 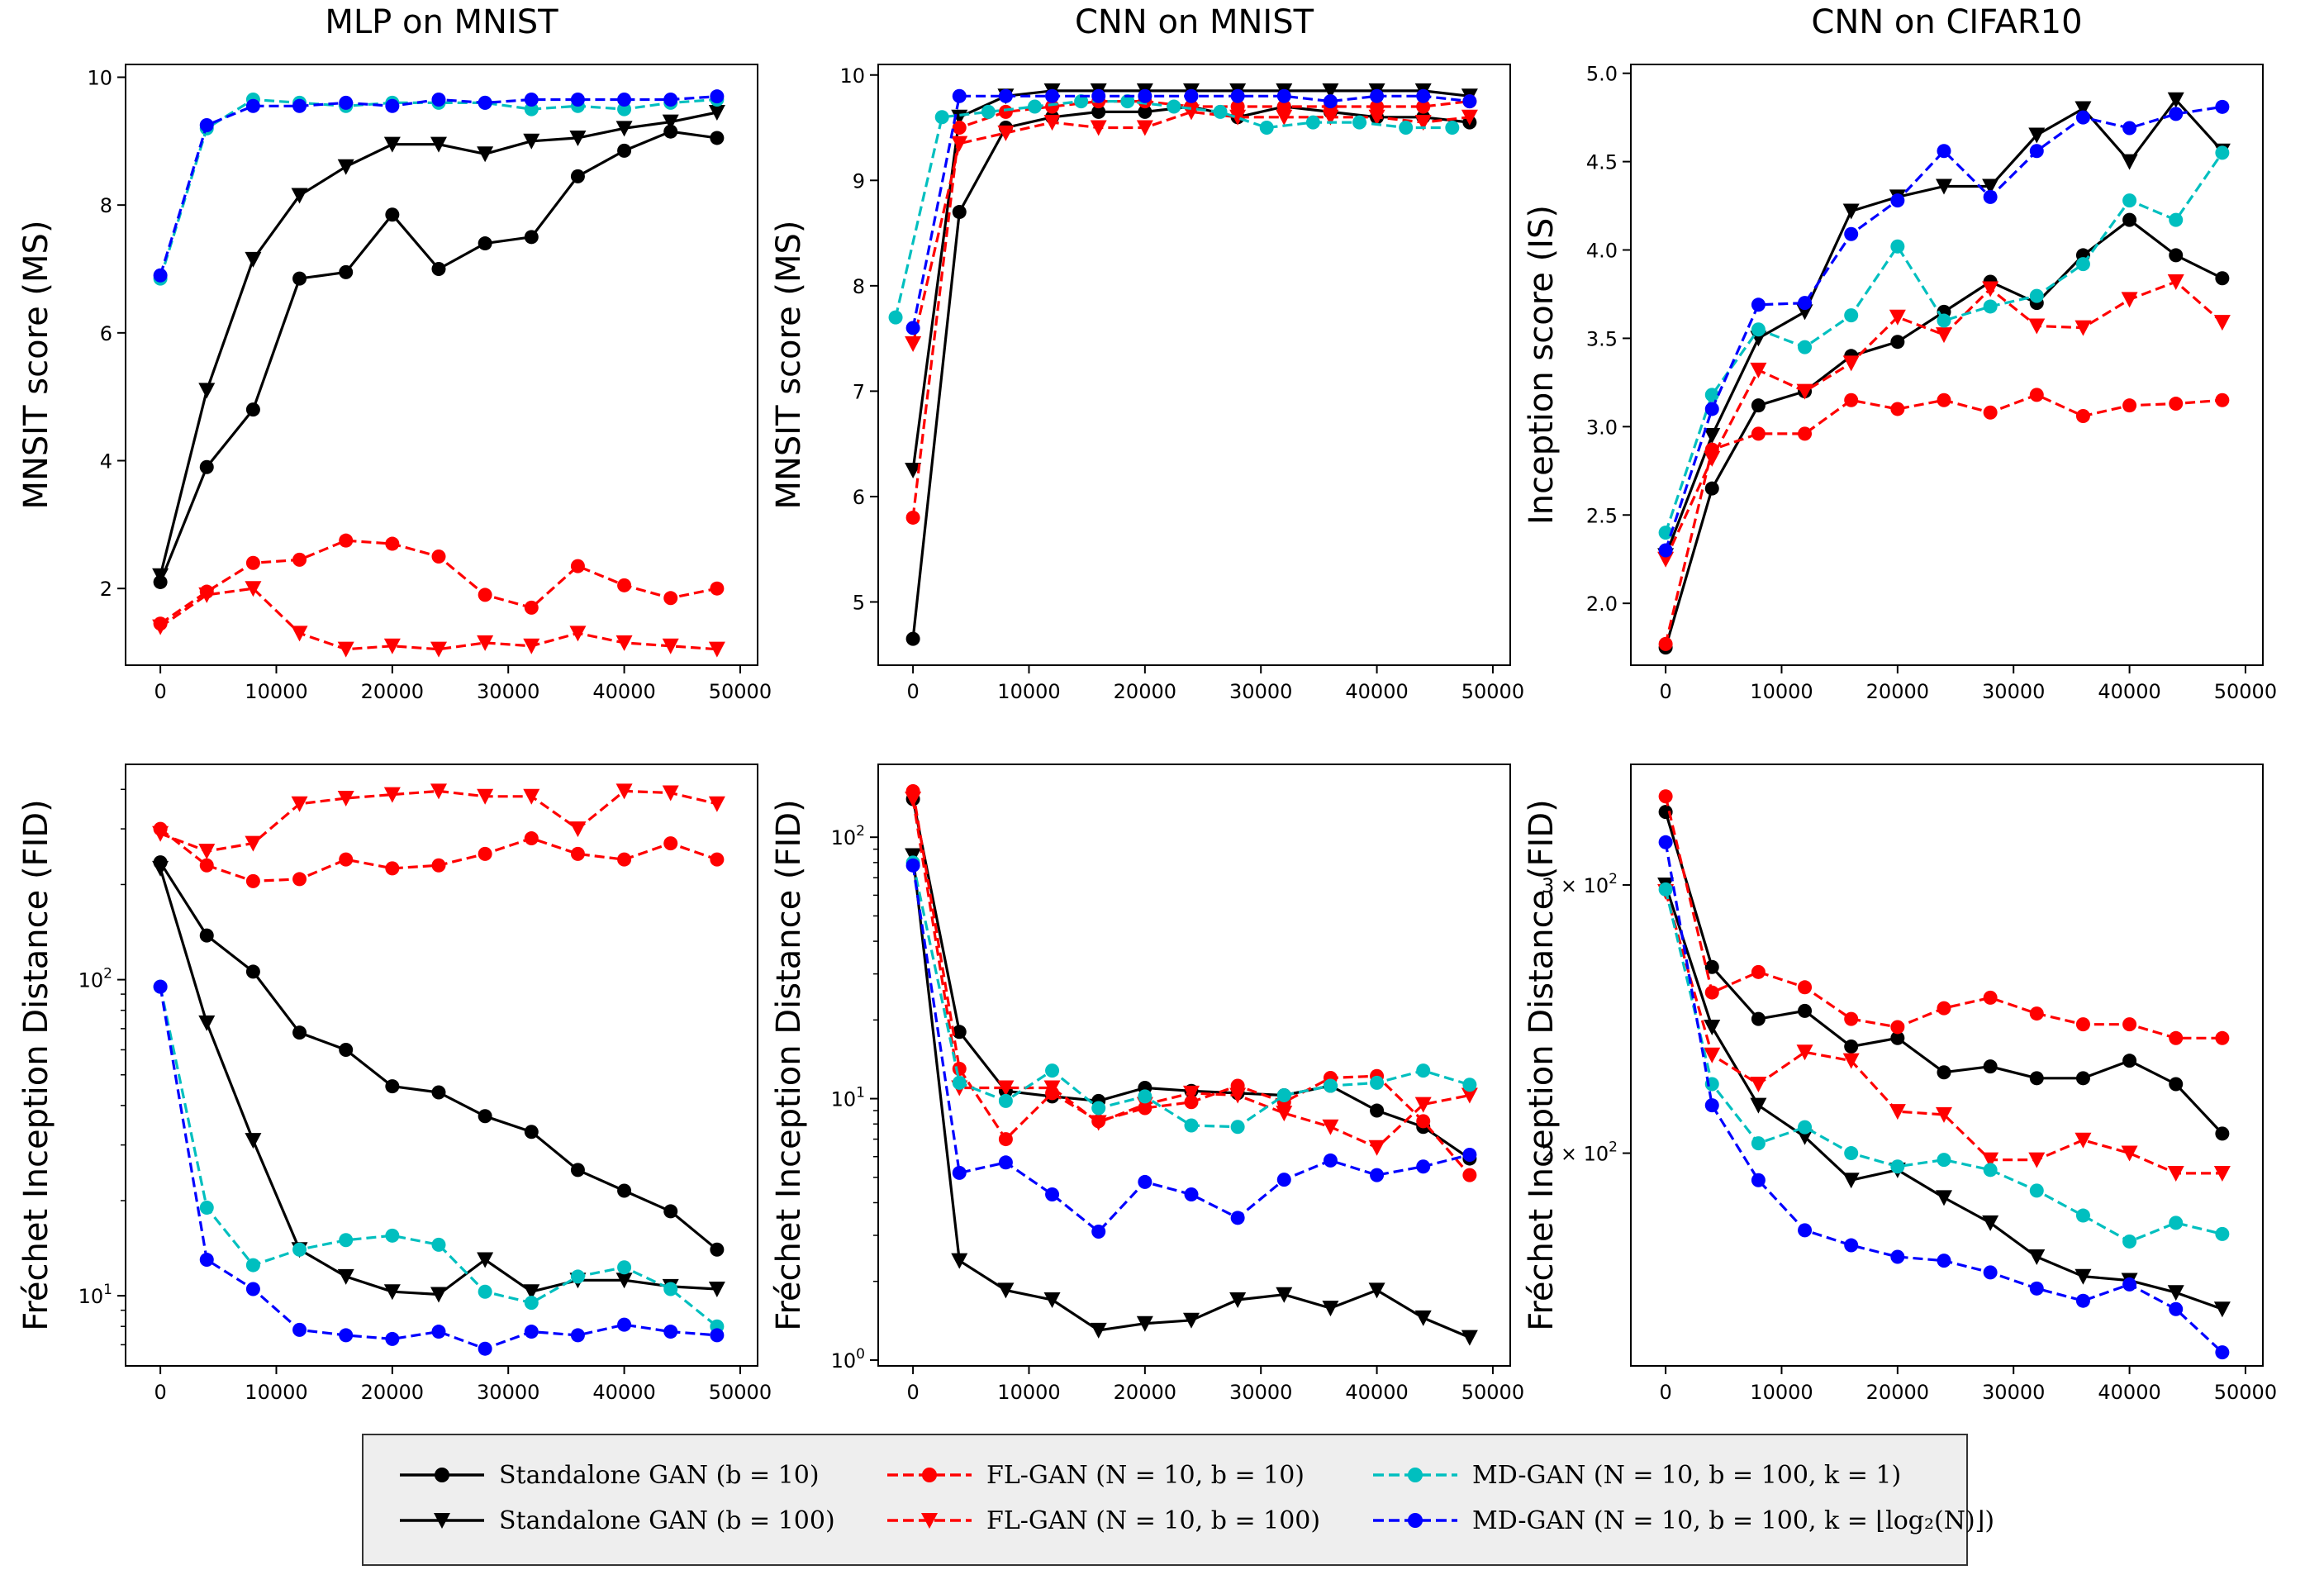 I want to click on y-tick-label: 4.0, so click(x=1602, y=251).